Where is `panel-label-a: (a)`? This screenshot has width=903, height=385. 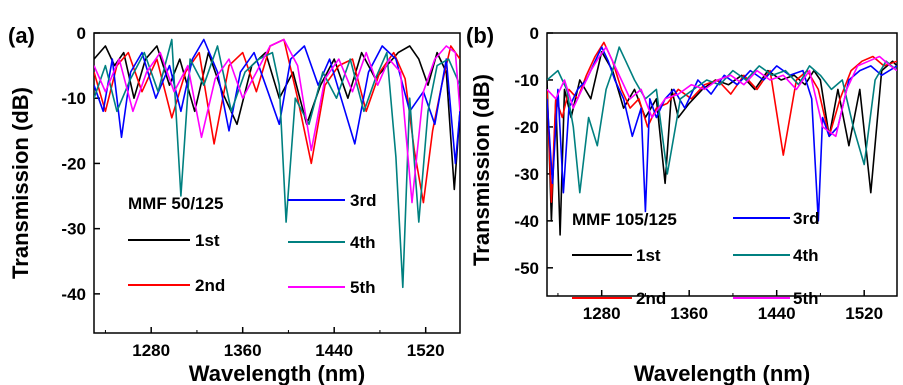 panel-label-a: (a) is located at coordinates (21, 35).